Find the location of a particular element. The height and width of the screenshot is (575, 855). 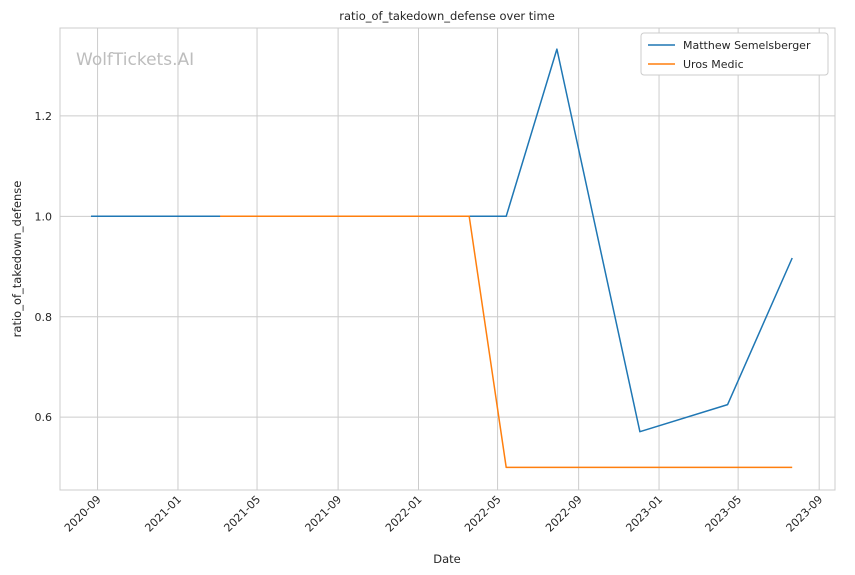

y-tick-label: 1.0 is located at coordinates (44, 216).